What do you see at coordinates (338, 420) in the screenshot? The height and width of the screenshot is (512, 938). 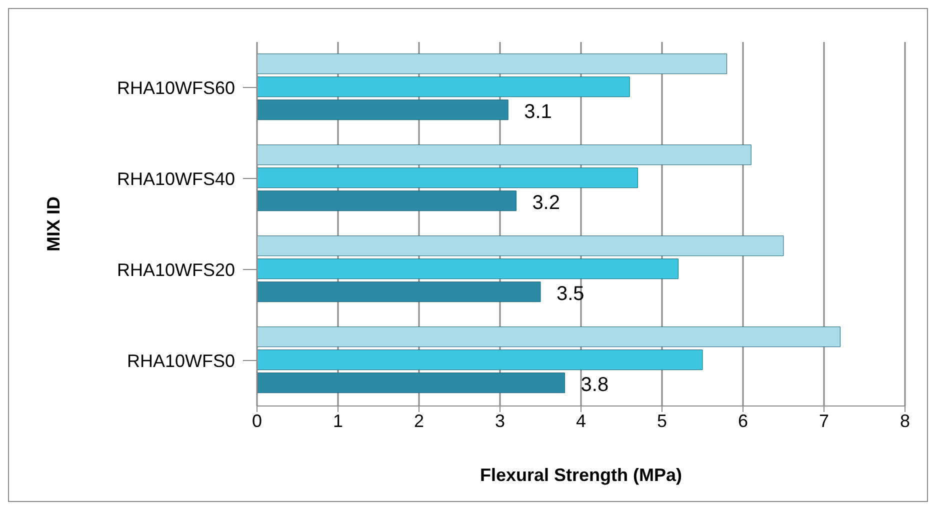 I see `x-tick-label: 1` at bounding box center [338, 420].